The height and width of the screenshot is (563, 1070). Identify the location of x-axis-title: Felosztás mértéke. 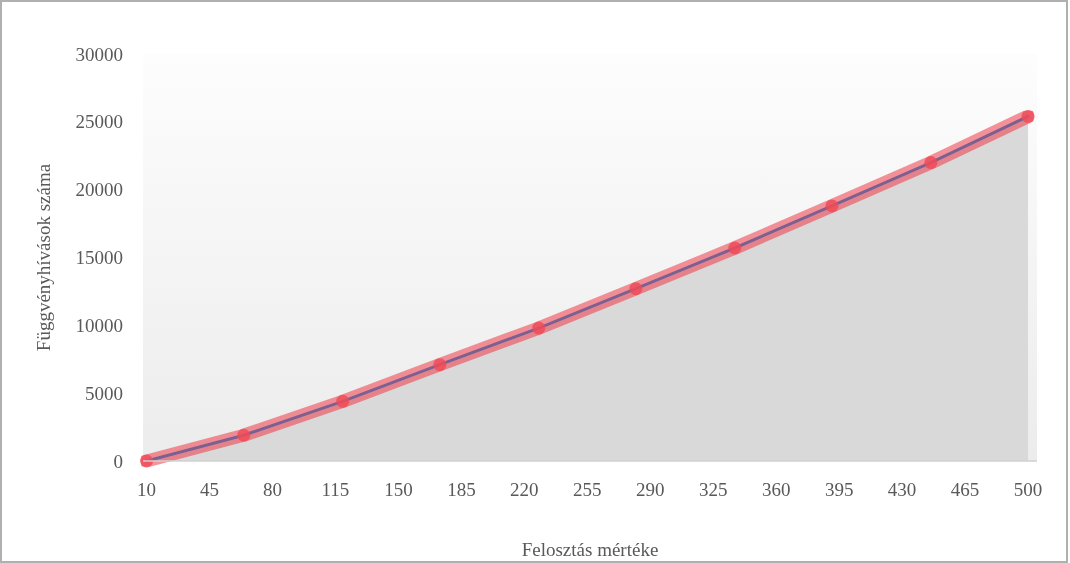
(590, 549).